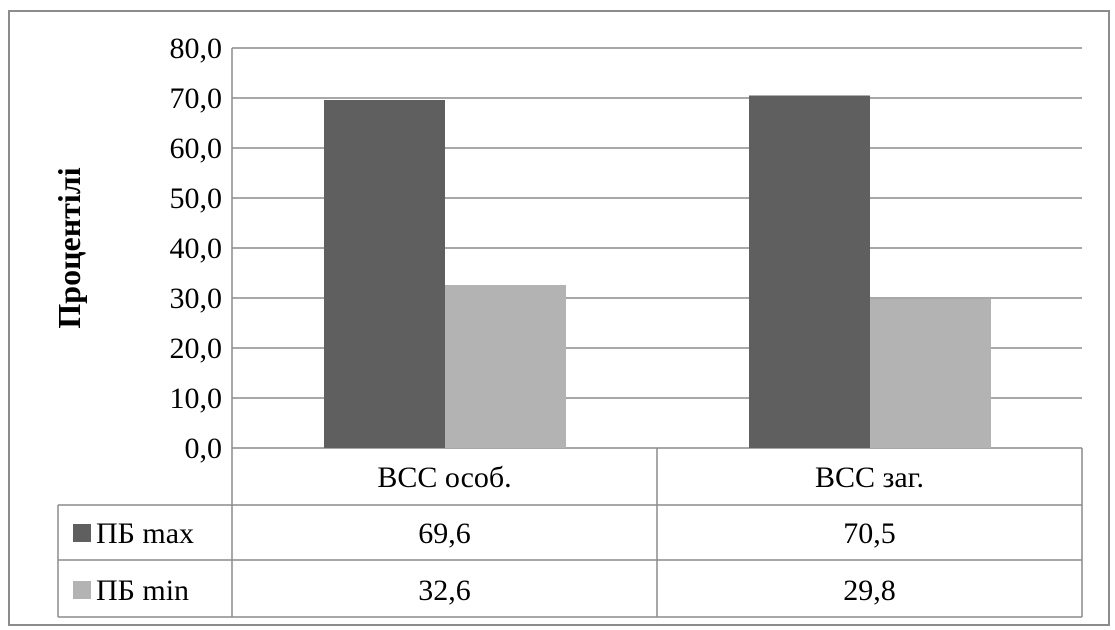 The height and width of the screenshot is (630, 1115). I want to click on y-tick-label: 70,0, so click(196, 98).